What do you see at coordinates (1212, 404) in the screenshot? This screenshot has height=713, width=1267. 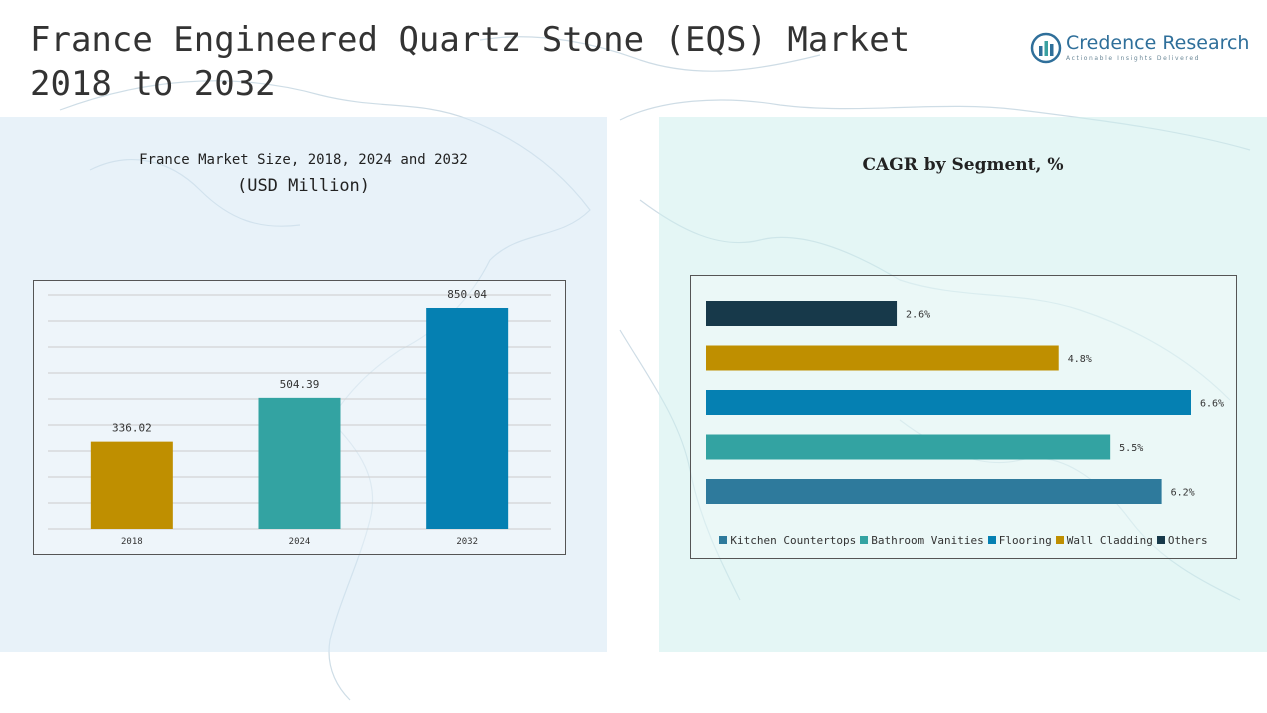 I see `hbar-value-label: 6.6%` at bounding box center [1212, 404].